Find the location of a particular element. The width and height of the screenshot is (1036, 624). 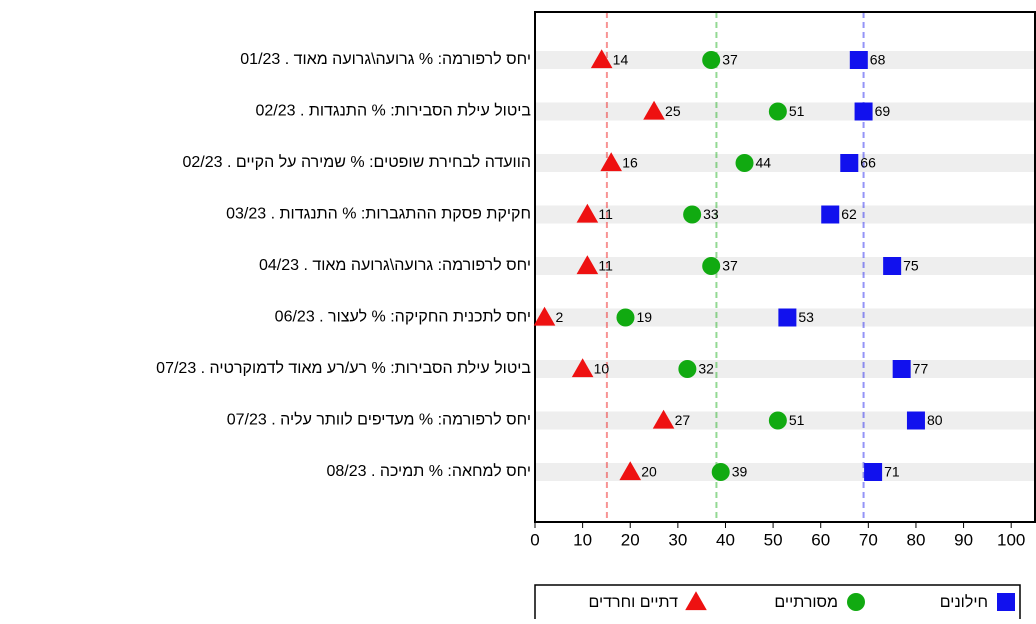

category-label: יחס לרפורמה: גרועה\גרועה מאוד . 04/23 is located at coordinates (395, 265).